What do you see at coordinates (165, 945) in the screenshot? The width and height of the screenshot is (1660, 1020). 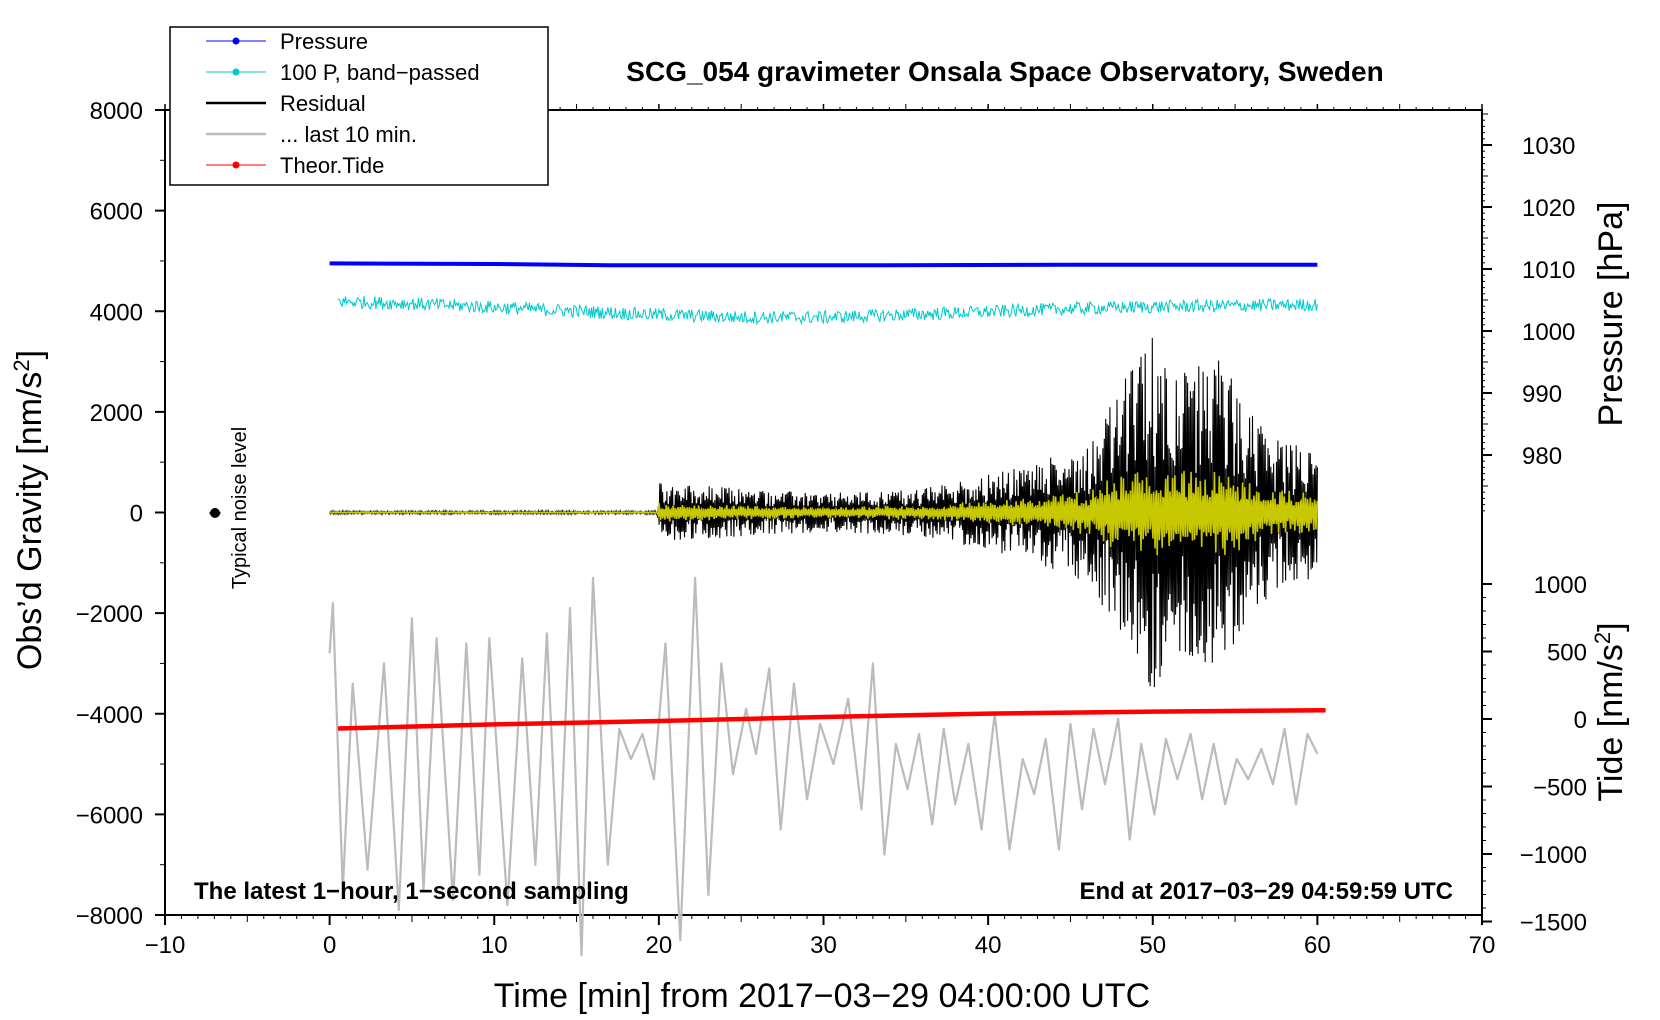 I see `x-tick-label: −10` at bounding box center [165, 945].